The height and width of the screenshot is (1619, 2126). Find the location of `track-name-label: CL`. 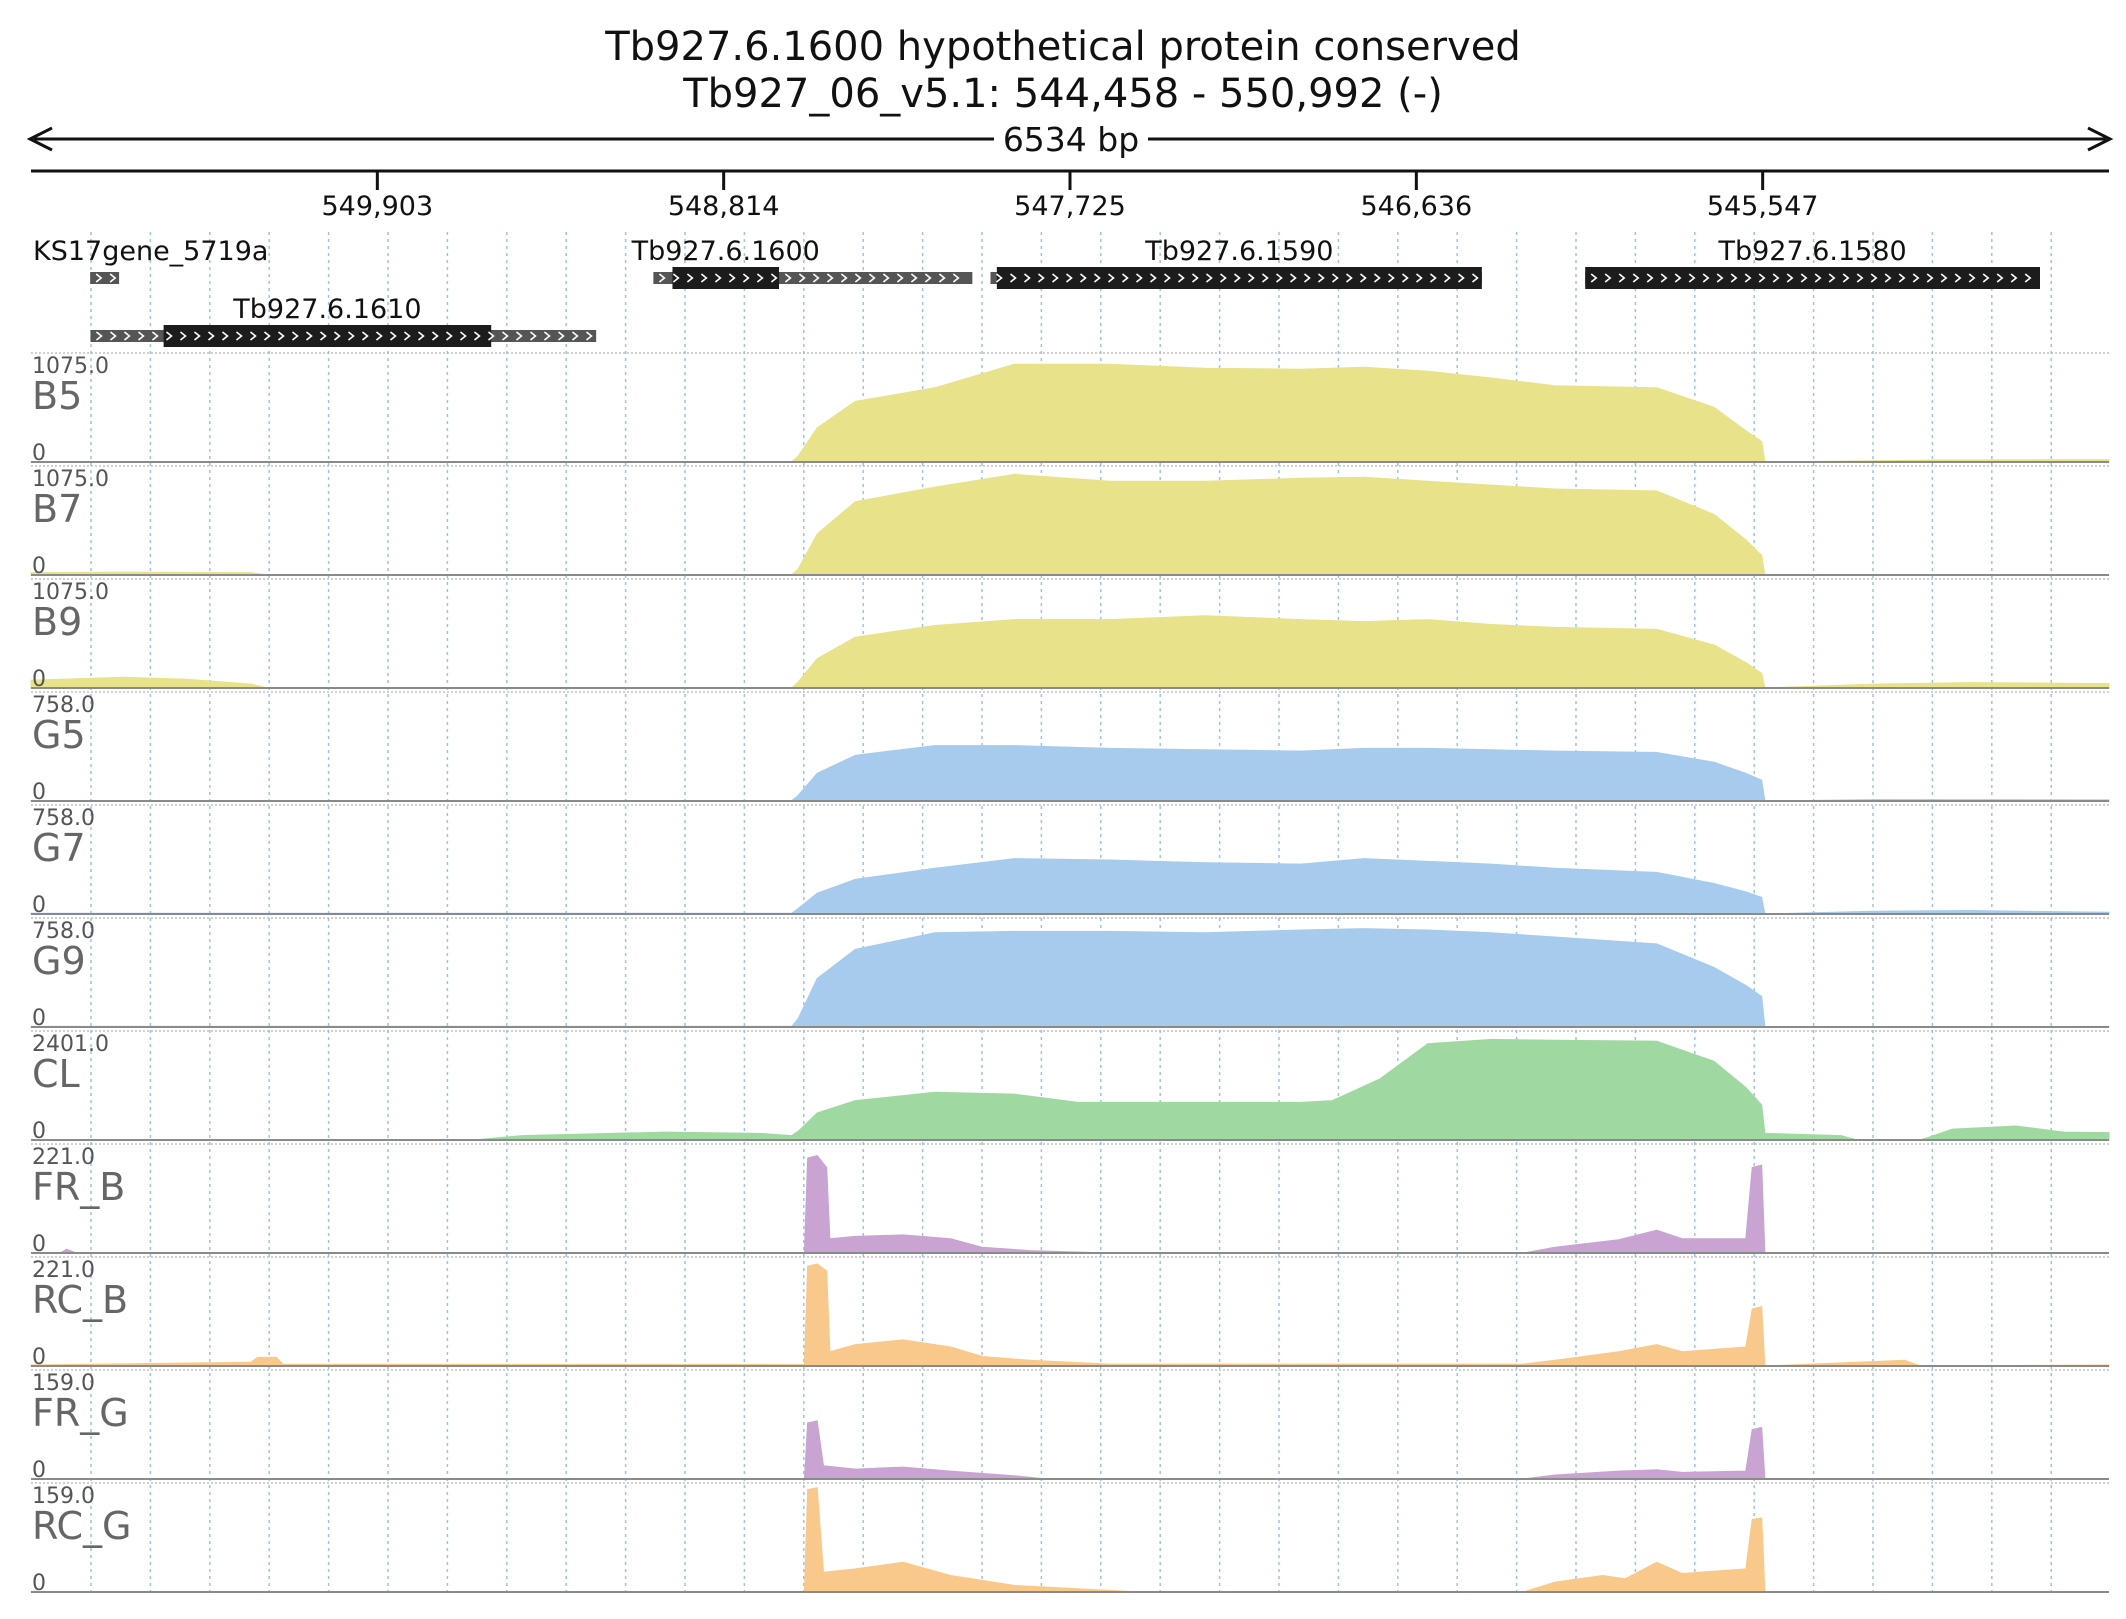

track-name-label: CL is located at coordinates (56, 1074).